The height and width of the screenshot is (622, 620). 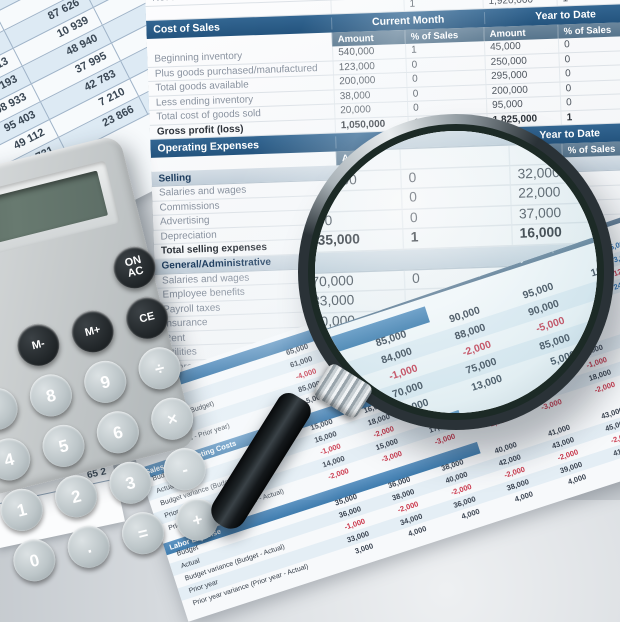 I want to click on calculator-key: M+, so click(x=92, y=331).